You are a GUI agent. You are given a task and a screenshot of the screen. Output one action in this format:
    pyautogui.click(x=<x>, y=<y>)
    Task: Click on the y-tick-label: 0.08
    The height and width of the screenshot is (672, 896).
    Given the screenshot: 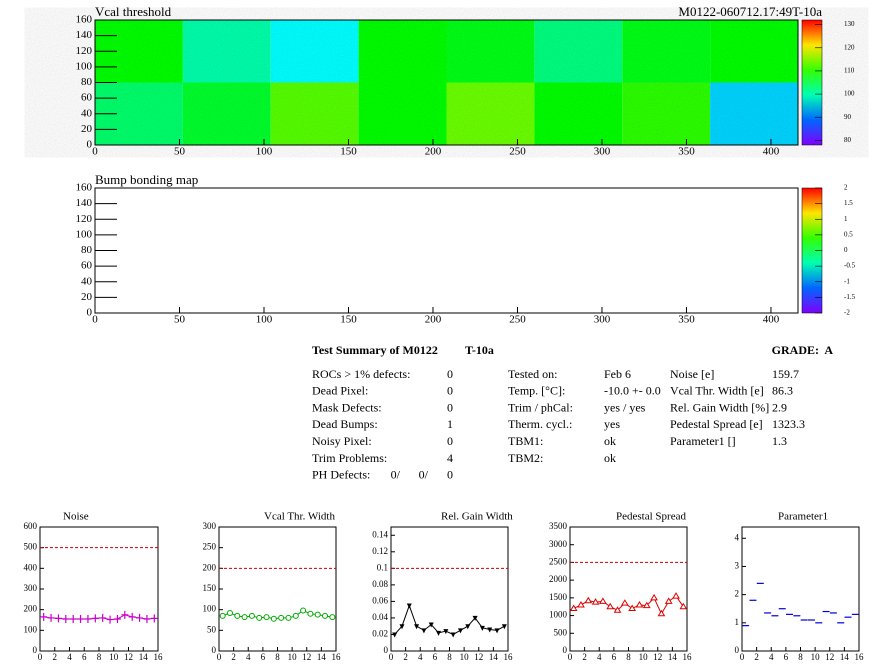 What is the action you would take?
    pyautogui.click(x=380, y=584)
    